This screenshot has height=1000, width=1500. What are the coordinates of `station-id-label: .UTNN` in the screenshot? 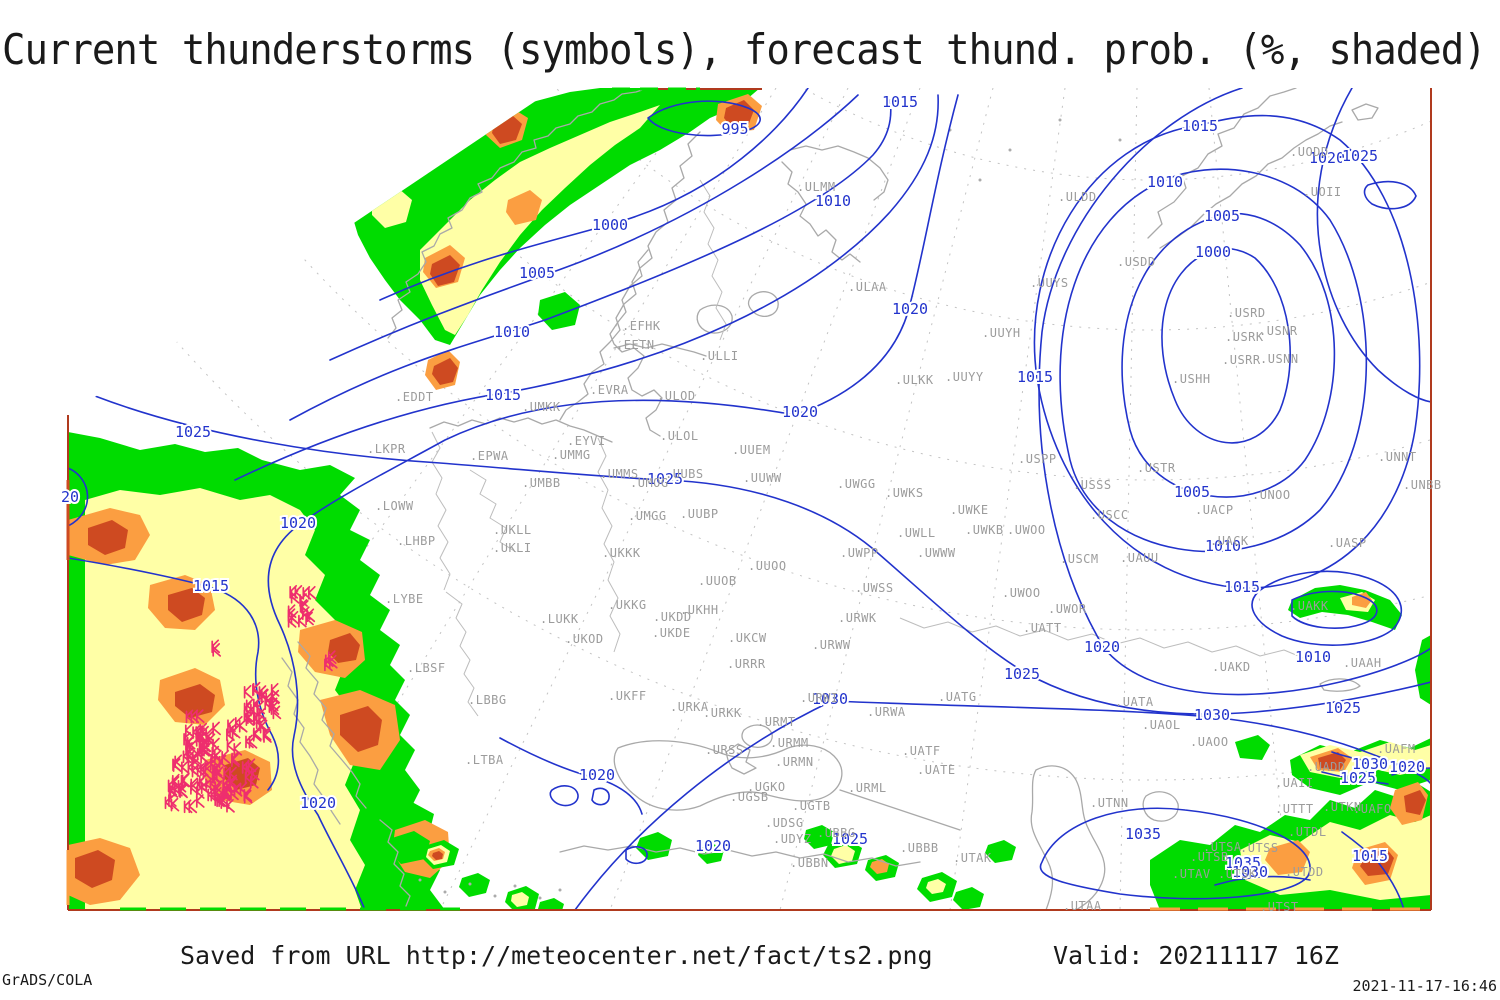 It's located at (1109, 803).